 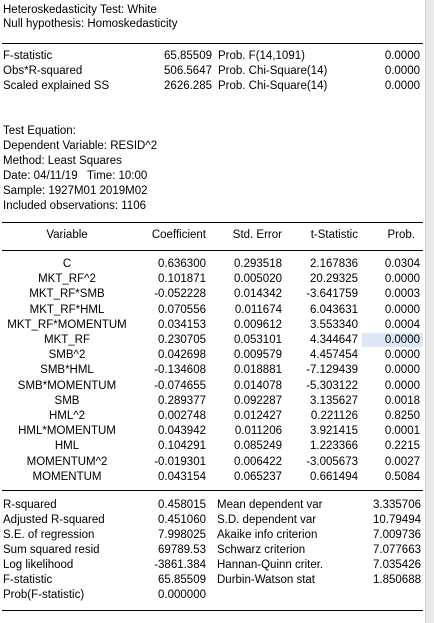 What do you see at coordinates (258, 431) in the screenshot?
I see `std-error-value: 0.011206` at bounding box center [258, 431].